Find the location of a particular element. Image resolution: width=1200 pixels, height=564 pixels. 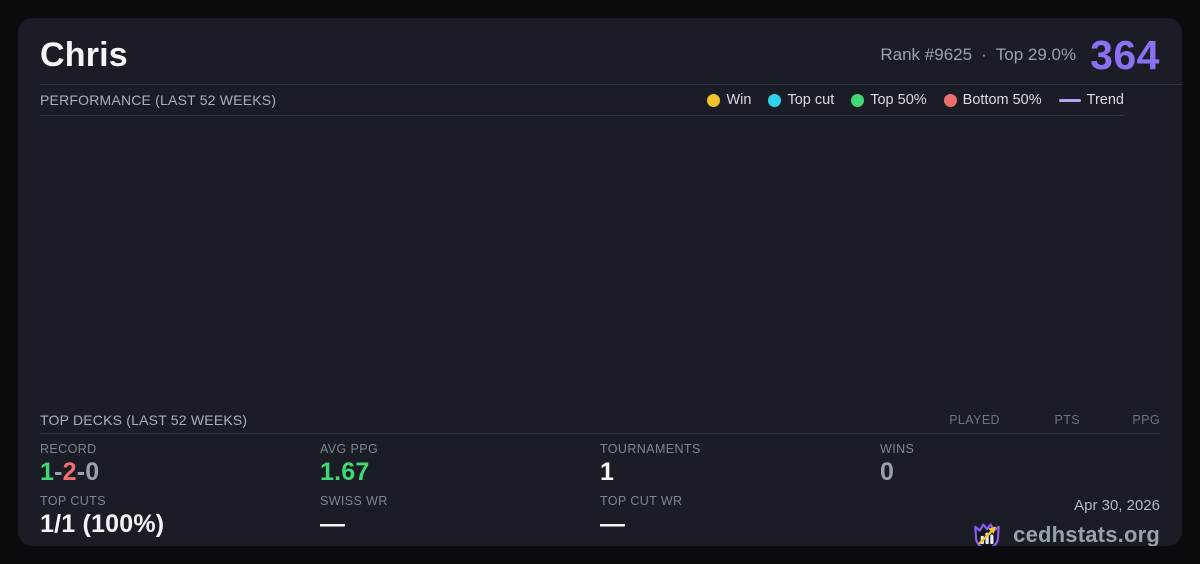

record-draws: 0 is located at coordinates (92, 472).